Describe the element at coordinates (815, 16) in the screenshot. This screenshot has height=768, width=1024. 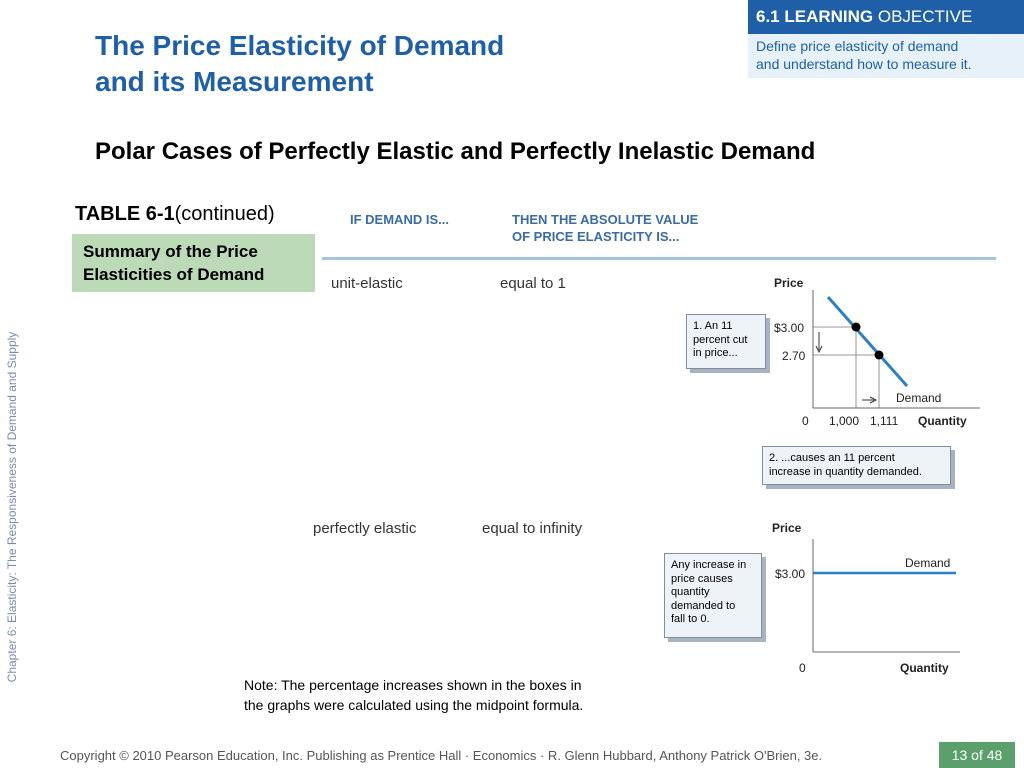
I see `objective-head-bold: 6.1 LEARNING` at that location.